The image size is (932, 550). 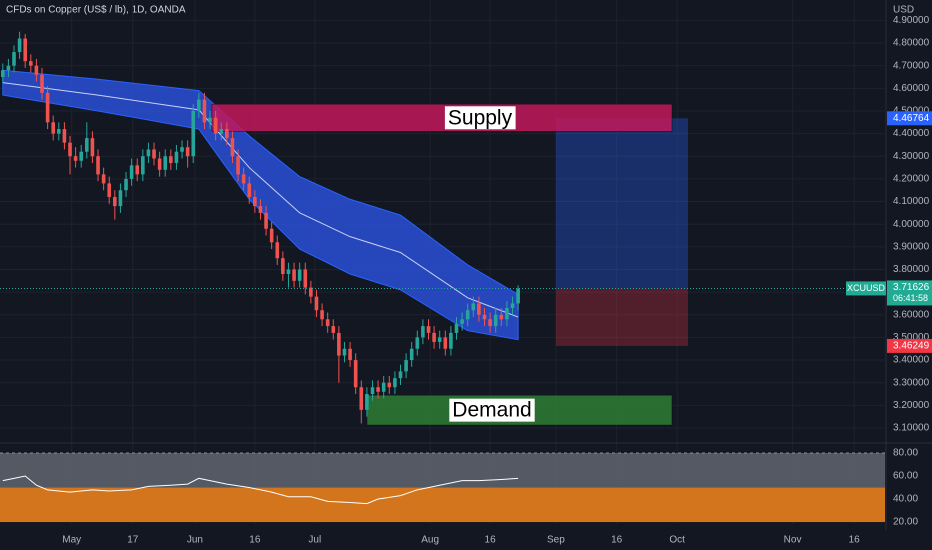 I want to click on price-label: 3.71626, so click(x=911, y=287).